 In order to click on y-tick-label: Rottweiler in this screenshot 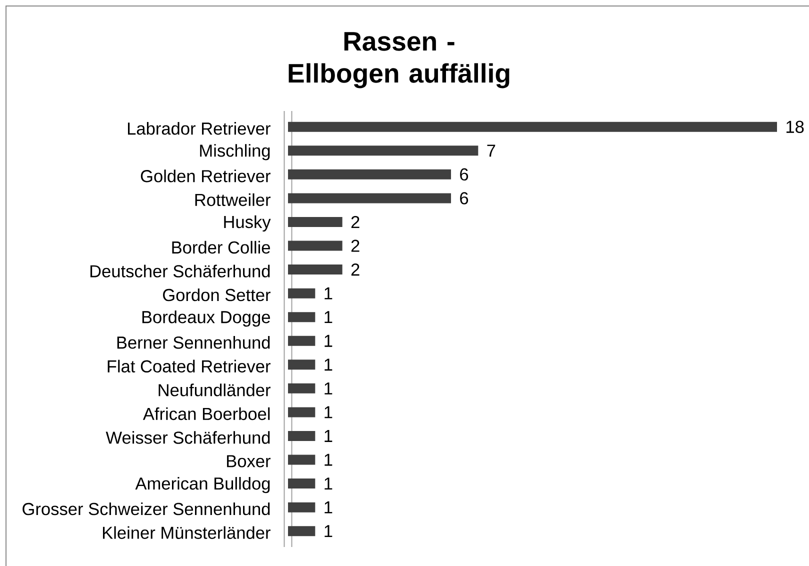, I will do `click(232, 199)`.